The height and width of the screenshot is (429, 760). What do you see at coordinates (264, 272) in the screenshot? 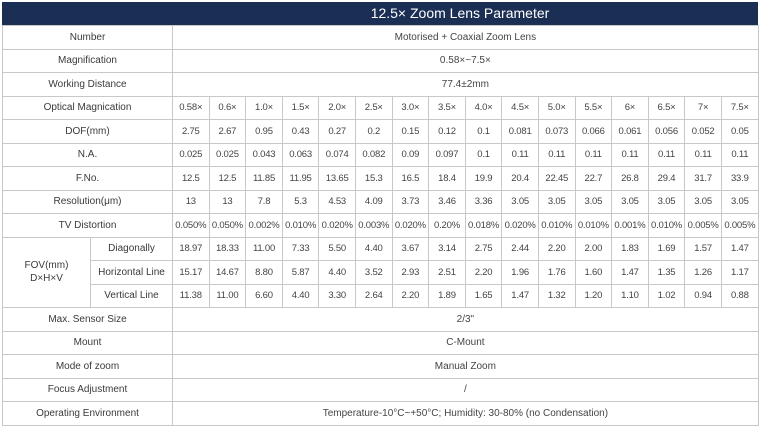
I see `value-cell: 8.80` at bounding box center [264, 272].